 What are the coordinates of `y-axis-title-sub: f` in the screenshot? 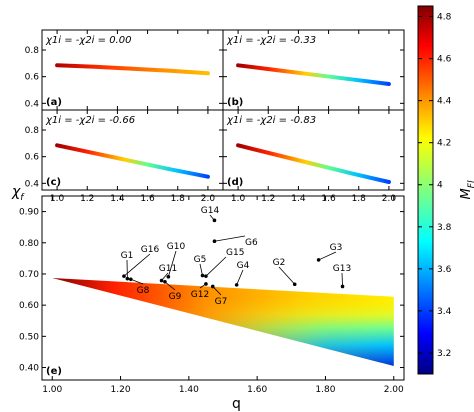 It's located at (22, 198).